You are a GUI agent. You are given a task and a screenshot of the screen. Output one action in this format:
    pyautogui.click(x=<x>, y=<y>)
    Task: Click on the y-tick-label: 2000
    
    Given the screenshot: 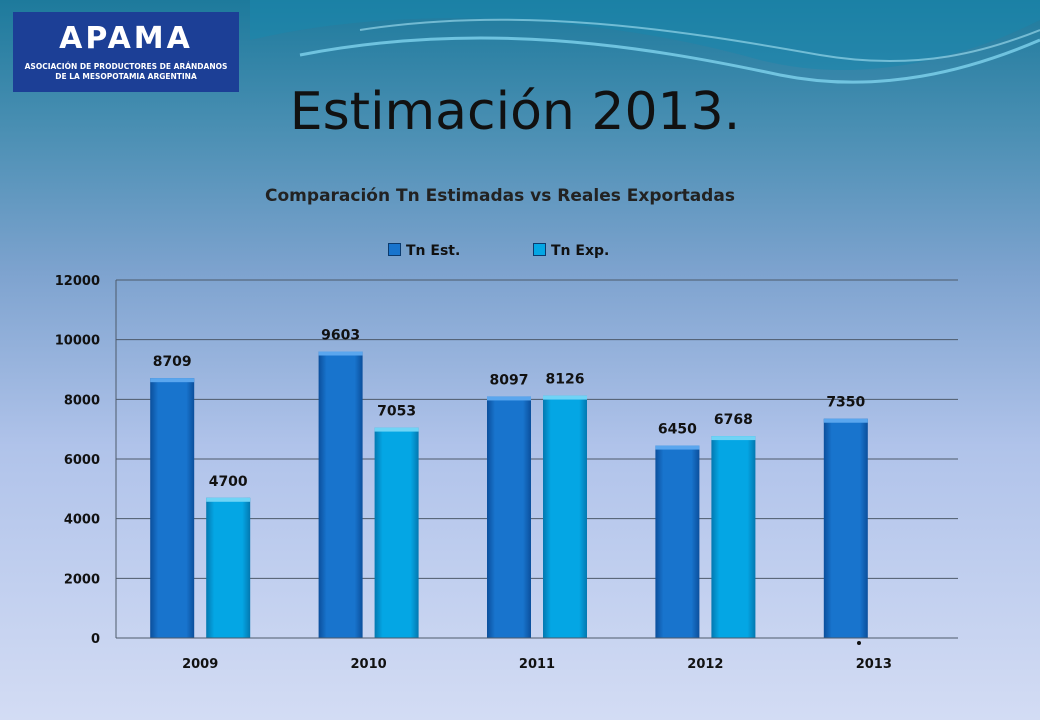 What is the action you would take?
    pyautogui.click(x=82, y=579)
    